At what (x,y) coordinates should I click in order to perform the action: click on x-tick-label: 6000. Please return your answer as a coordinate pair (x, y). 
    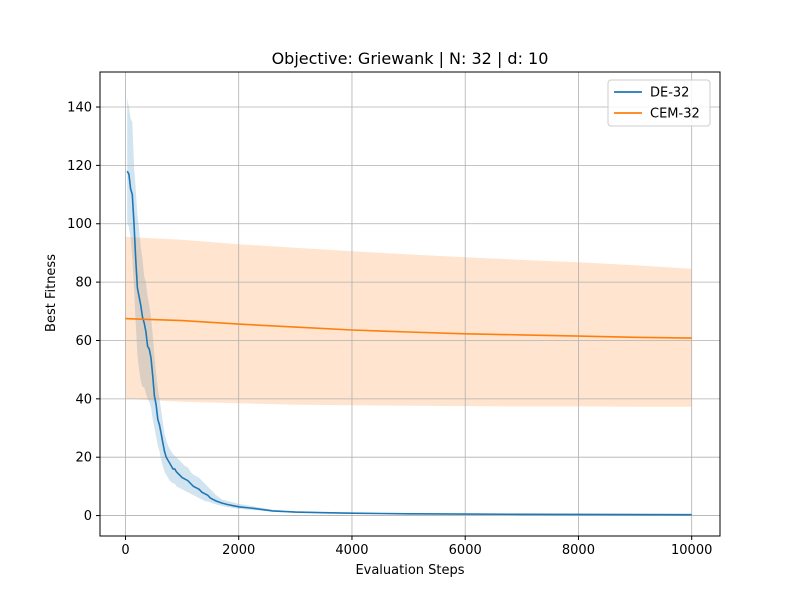
    Looking at the image, I should click on (465, 550).